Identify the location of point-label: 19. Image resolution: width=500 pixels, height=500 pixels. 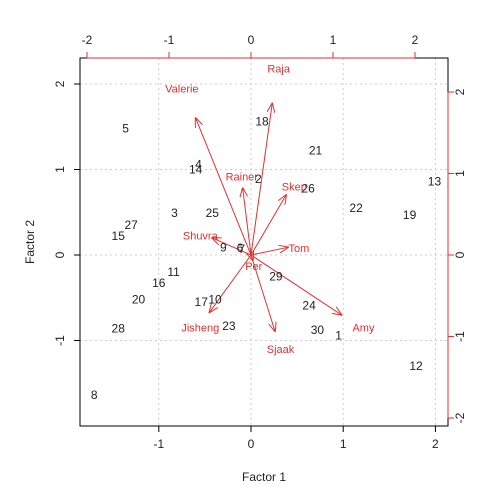
(410, 215).